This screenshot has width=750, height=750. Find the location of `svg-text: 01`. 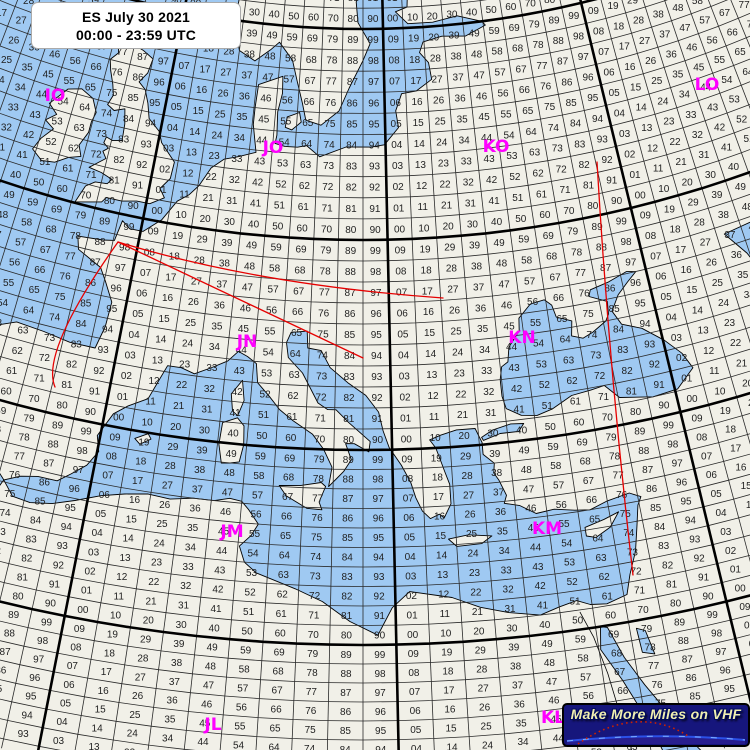

svg-text: 01 is located at coordinates (87, 591).